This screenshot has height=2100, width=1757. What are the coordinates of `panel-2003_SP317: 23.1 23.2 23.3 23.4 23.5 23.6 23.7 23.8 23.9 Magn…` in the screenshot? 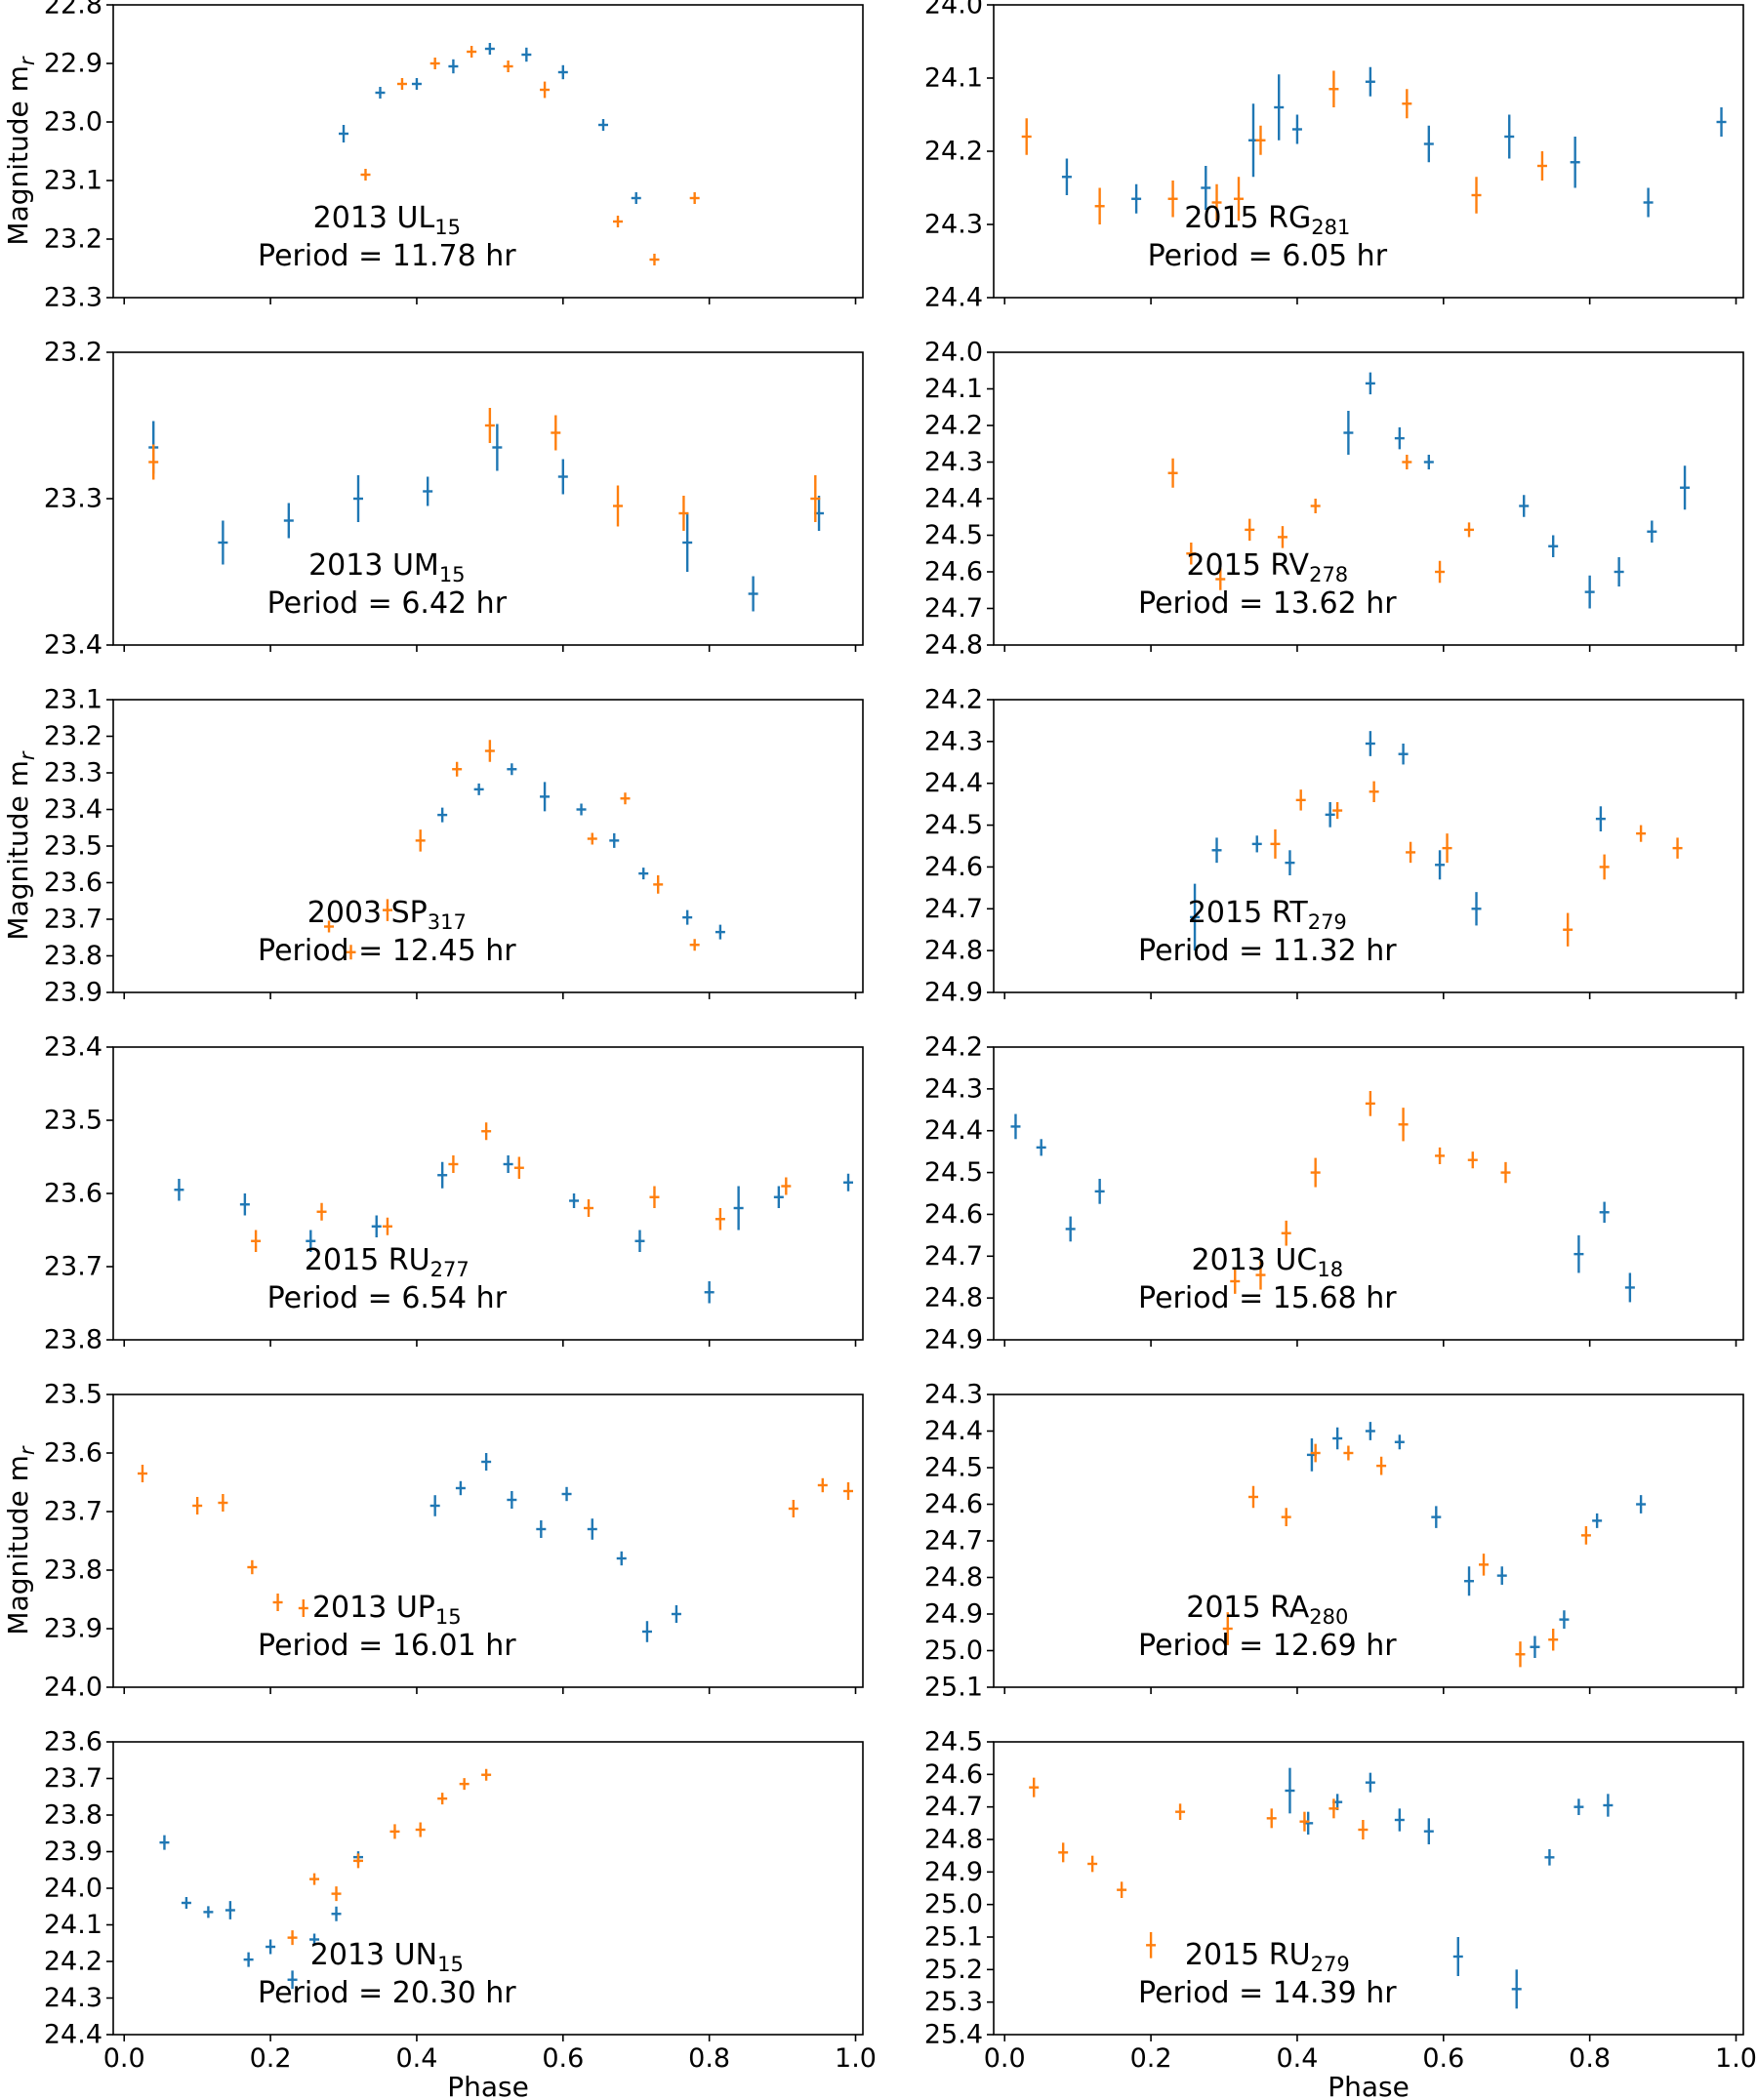 It's located at (433, 846).